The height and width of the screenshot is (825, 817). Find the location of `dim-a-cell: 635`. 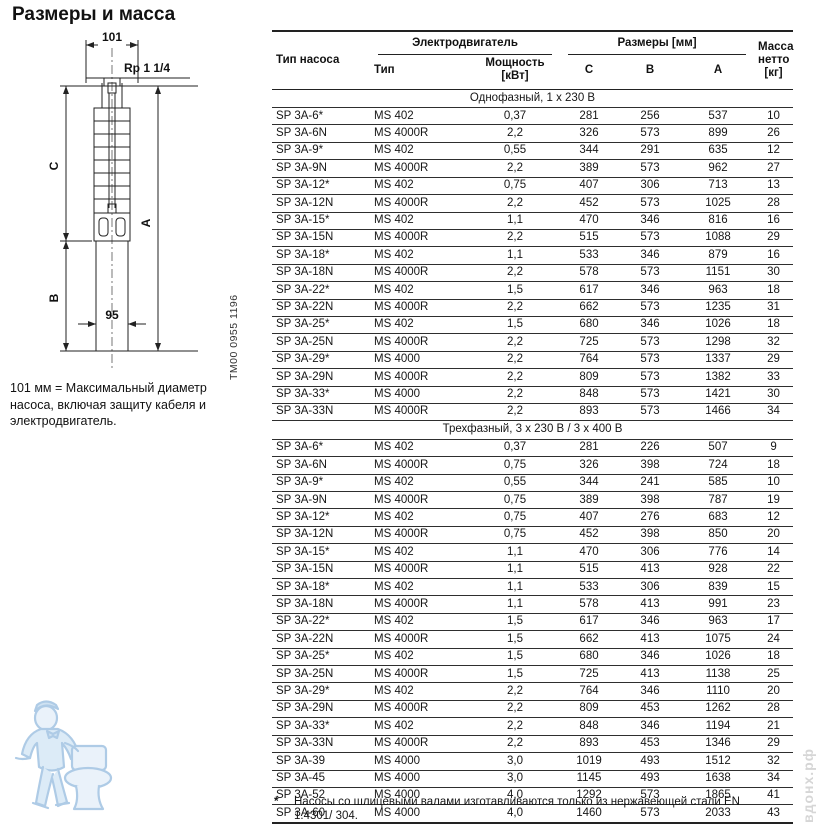

dim-a-cell: 635 is located at coordinates (718, 151).